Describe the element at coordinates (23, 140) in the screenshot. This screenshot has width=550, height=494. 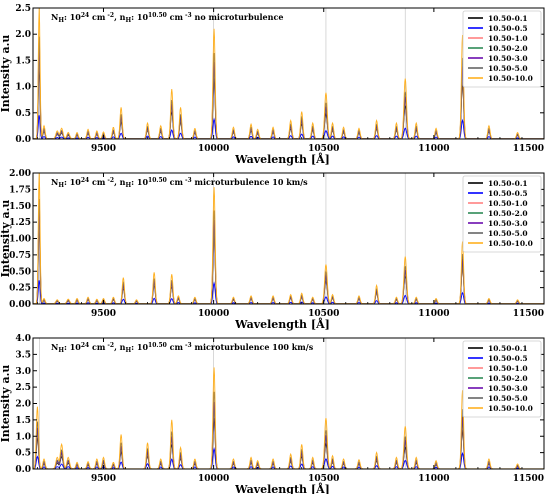
I see `y-tick-label: 0.0` at that location.